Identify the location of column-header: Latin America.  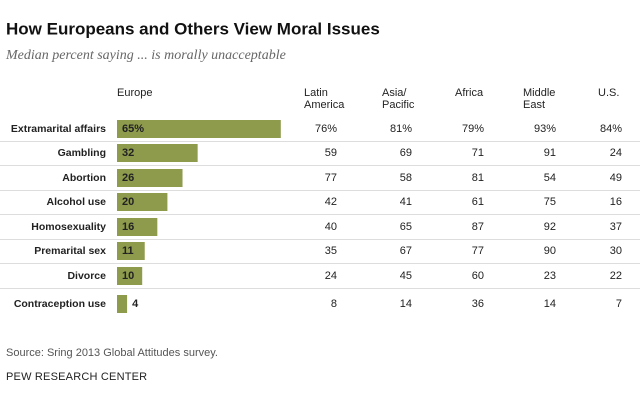
(324, 99).